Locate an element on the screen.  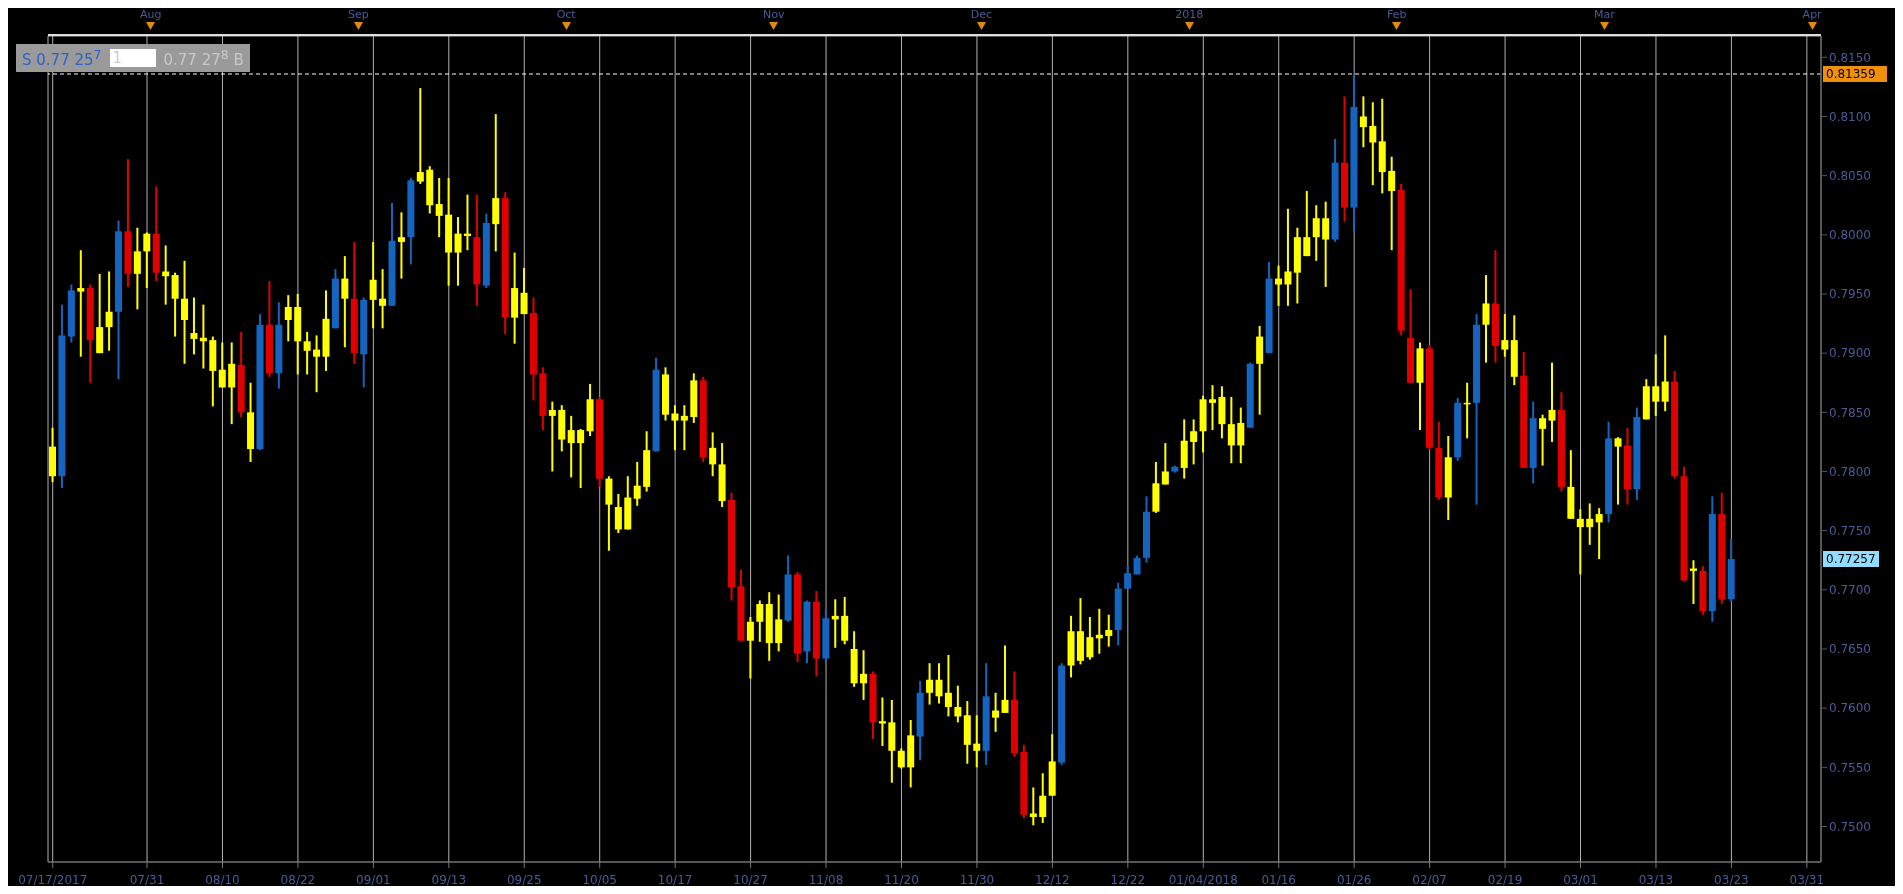
x-tick-label: 01/04/2018 is located at coordinates (1203, 880).